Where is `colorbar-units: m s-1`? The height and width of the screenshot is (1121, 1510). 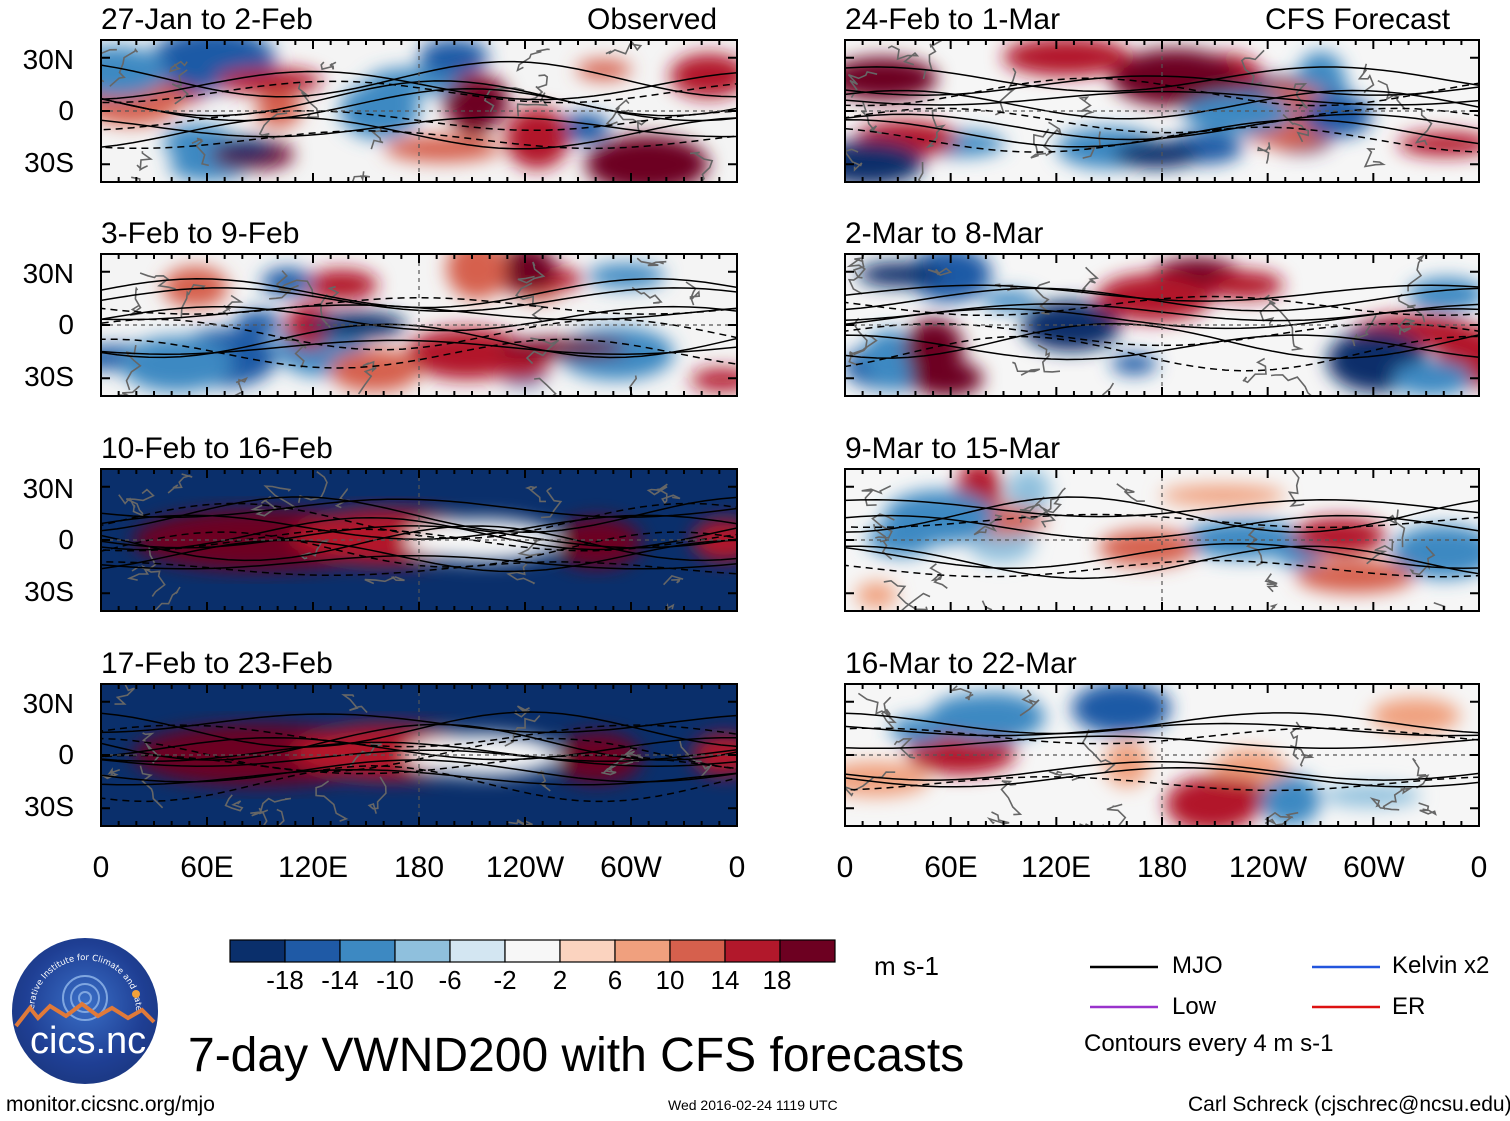 colorbar-units: m s-1 is located at coordinates (906, 966).